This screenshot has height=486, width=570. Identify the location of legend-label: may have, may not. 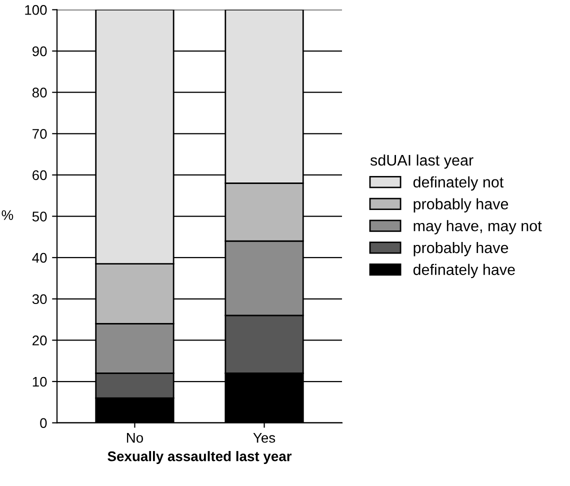
(478, 227).